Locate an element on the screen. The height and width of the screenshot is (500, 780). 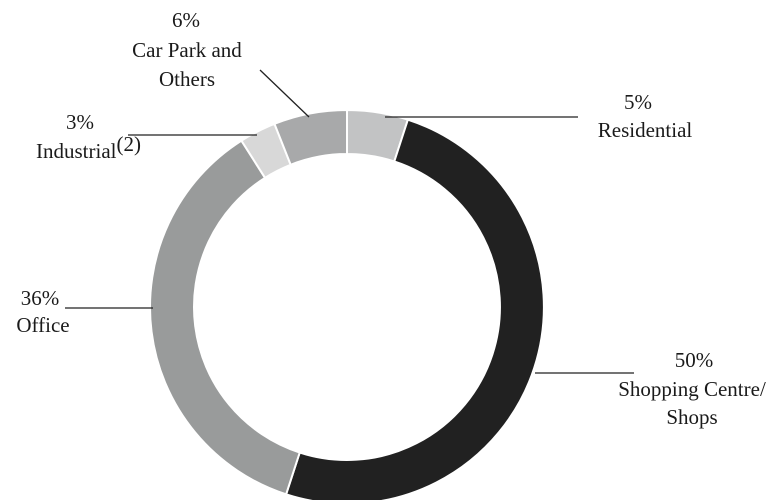
industrial-footnote: (2) is located at coordinates (128, 144).